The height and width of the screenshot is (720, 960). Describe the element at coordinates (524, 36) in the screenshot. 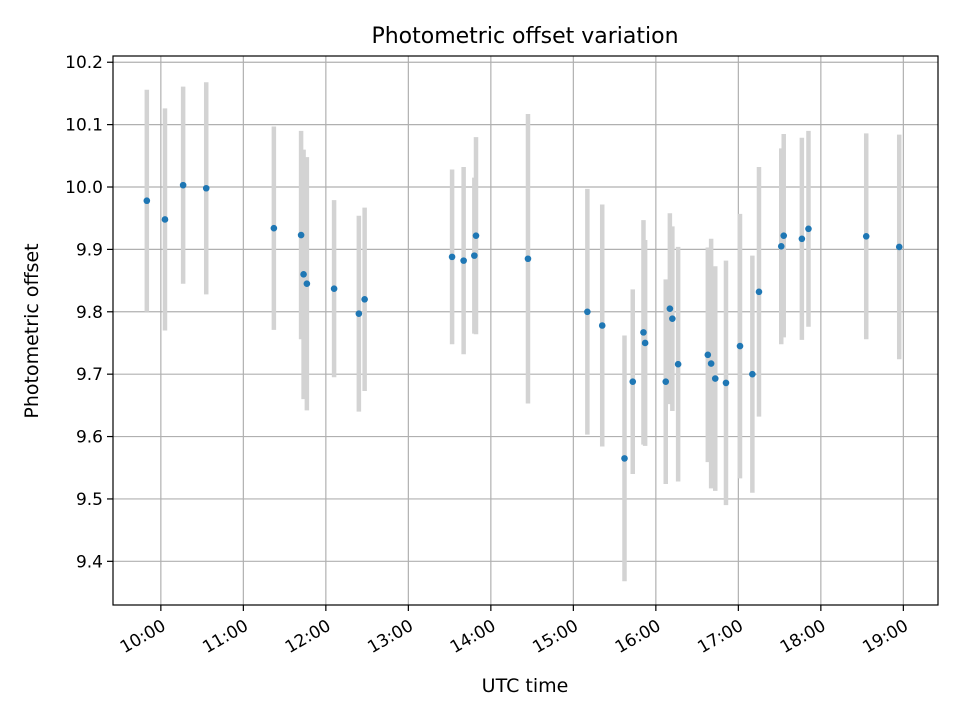

I see `chart-title: Photometric offset variation` at that location.